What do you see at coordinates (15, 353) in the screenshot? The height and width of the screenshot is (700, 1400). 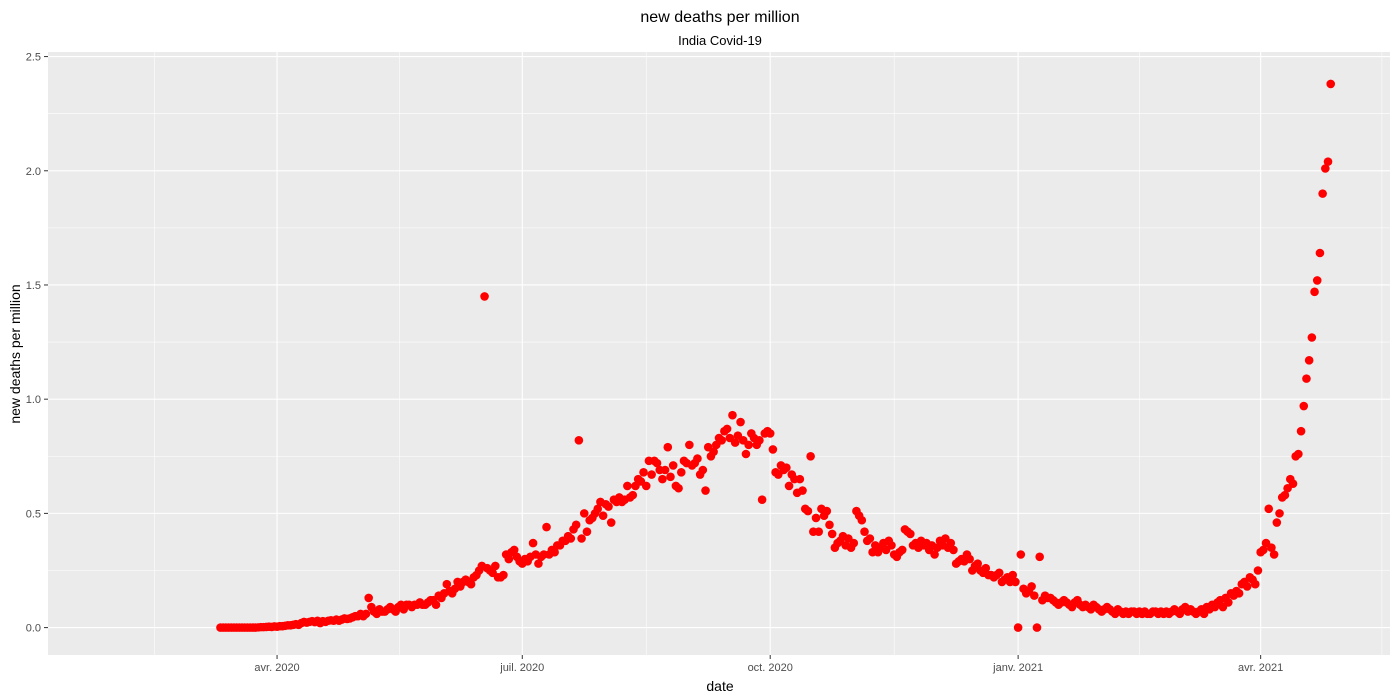 I see `y-axis-title: new deaths per million` at bounding box center [15, 353].